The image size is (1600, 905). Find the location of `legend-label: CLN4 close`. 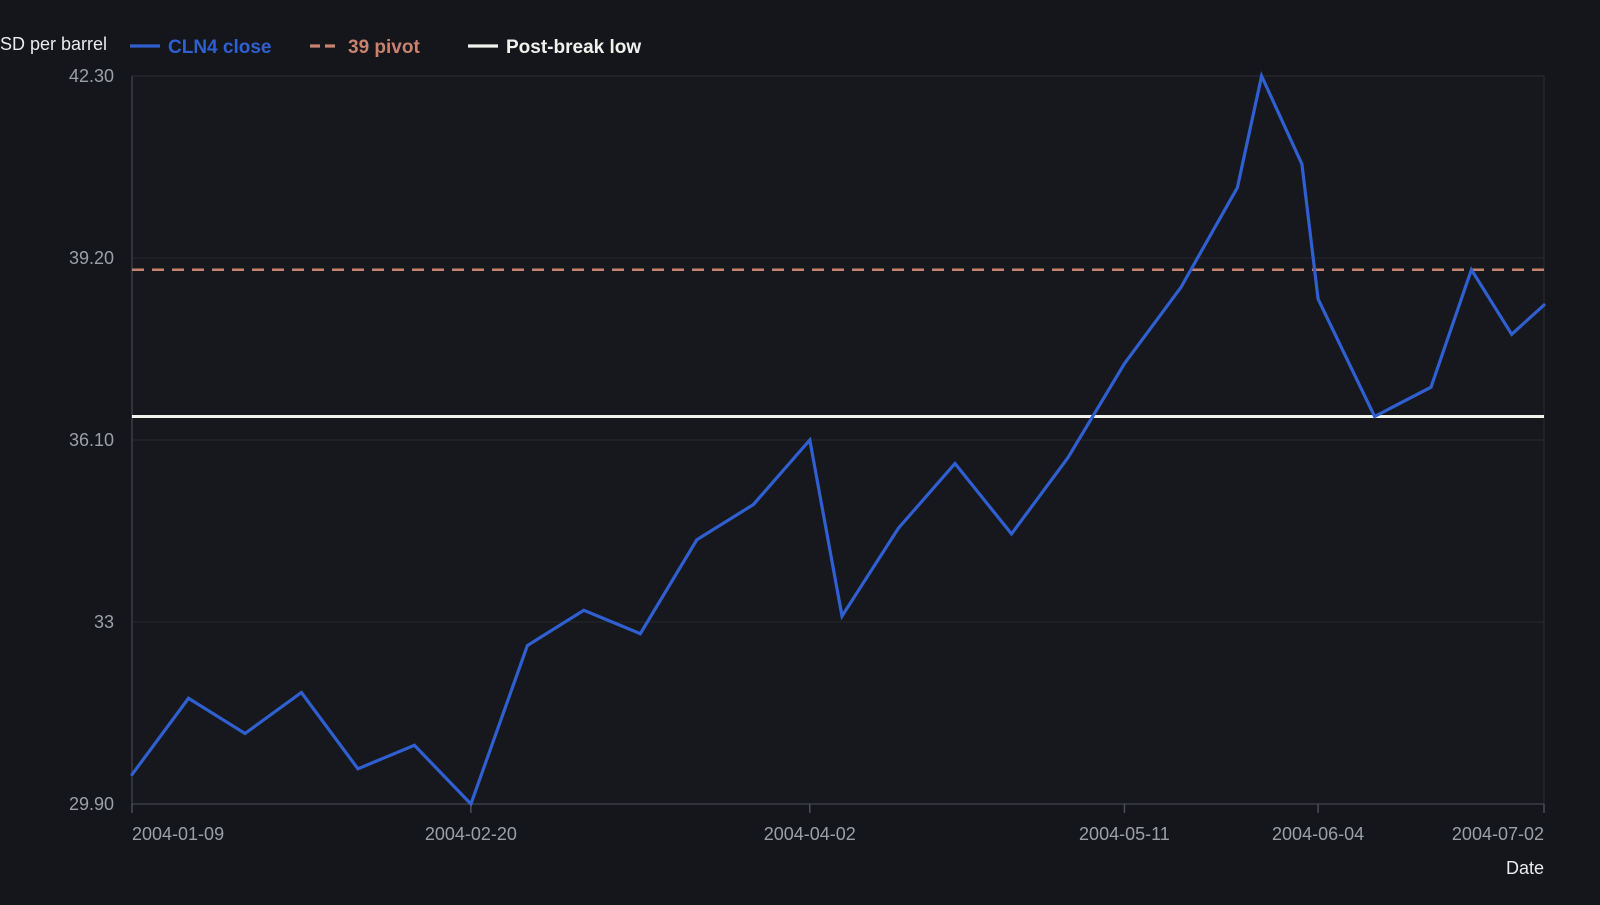

legend-label: CLN4 close is located at coordinates (219, 47).